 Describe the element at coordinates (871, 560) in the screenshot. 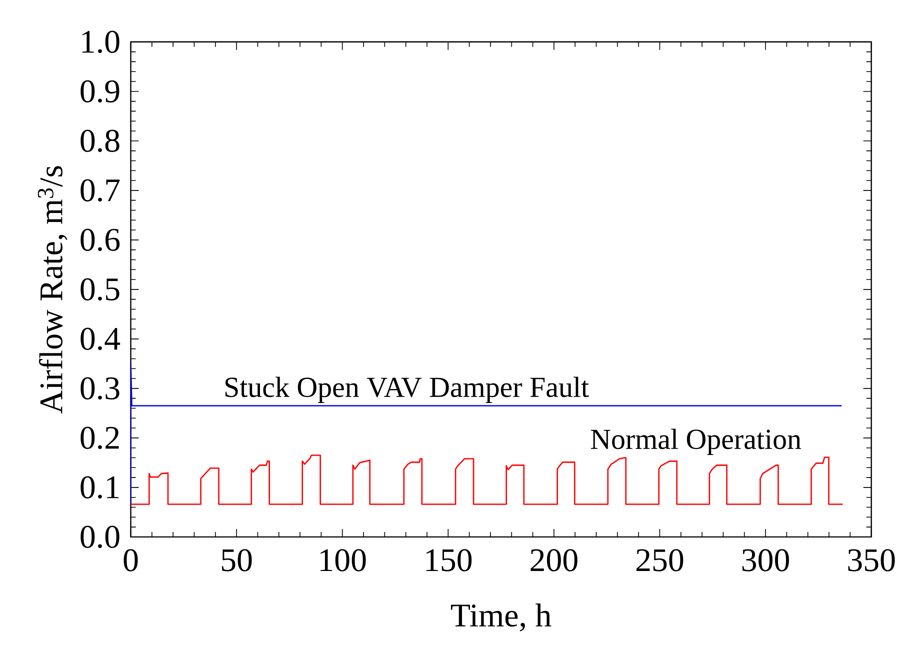

I see `x-tick-label: 350` at that location.